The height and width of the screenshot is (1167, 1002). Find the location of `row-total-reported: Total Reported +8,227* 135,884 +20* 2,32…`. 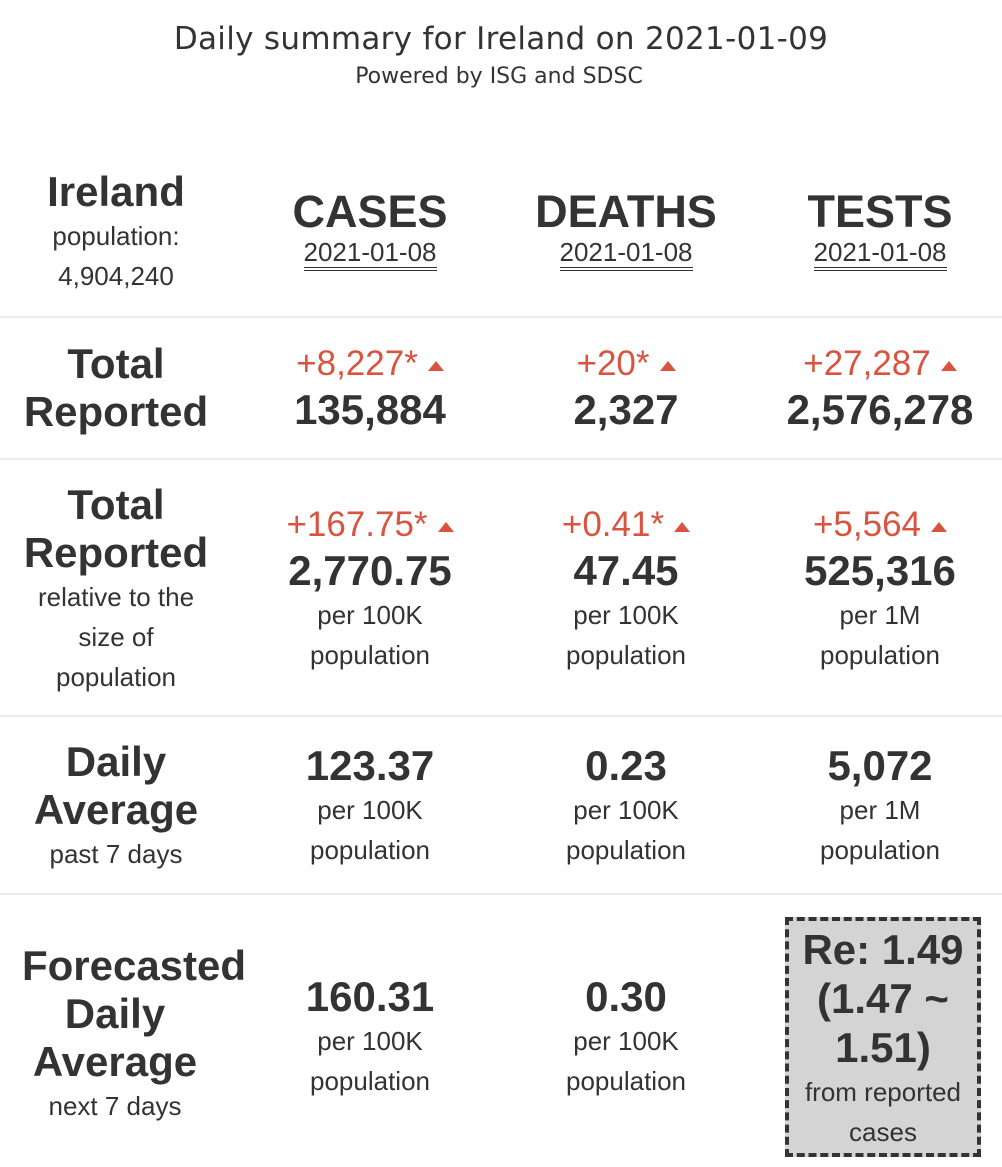

row-total-reported: Total Reported +8,227* 135,884 +20* 2,32… is located at coordinates (501, 388).